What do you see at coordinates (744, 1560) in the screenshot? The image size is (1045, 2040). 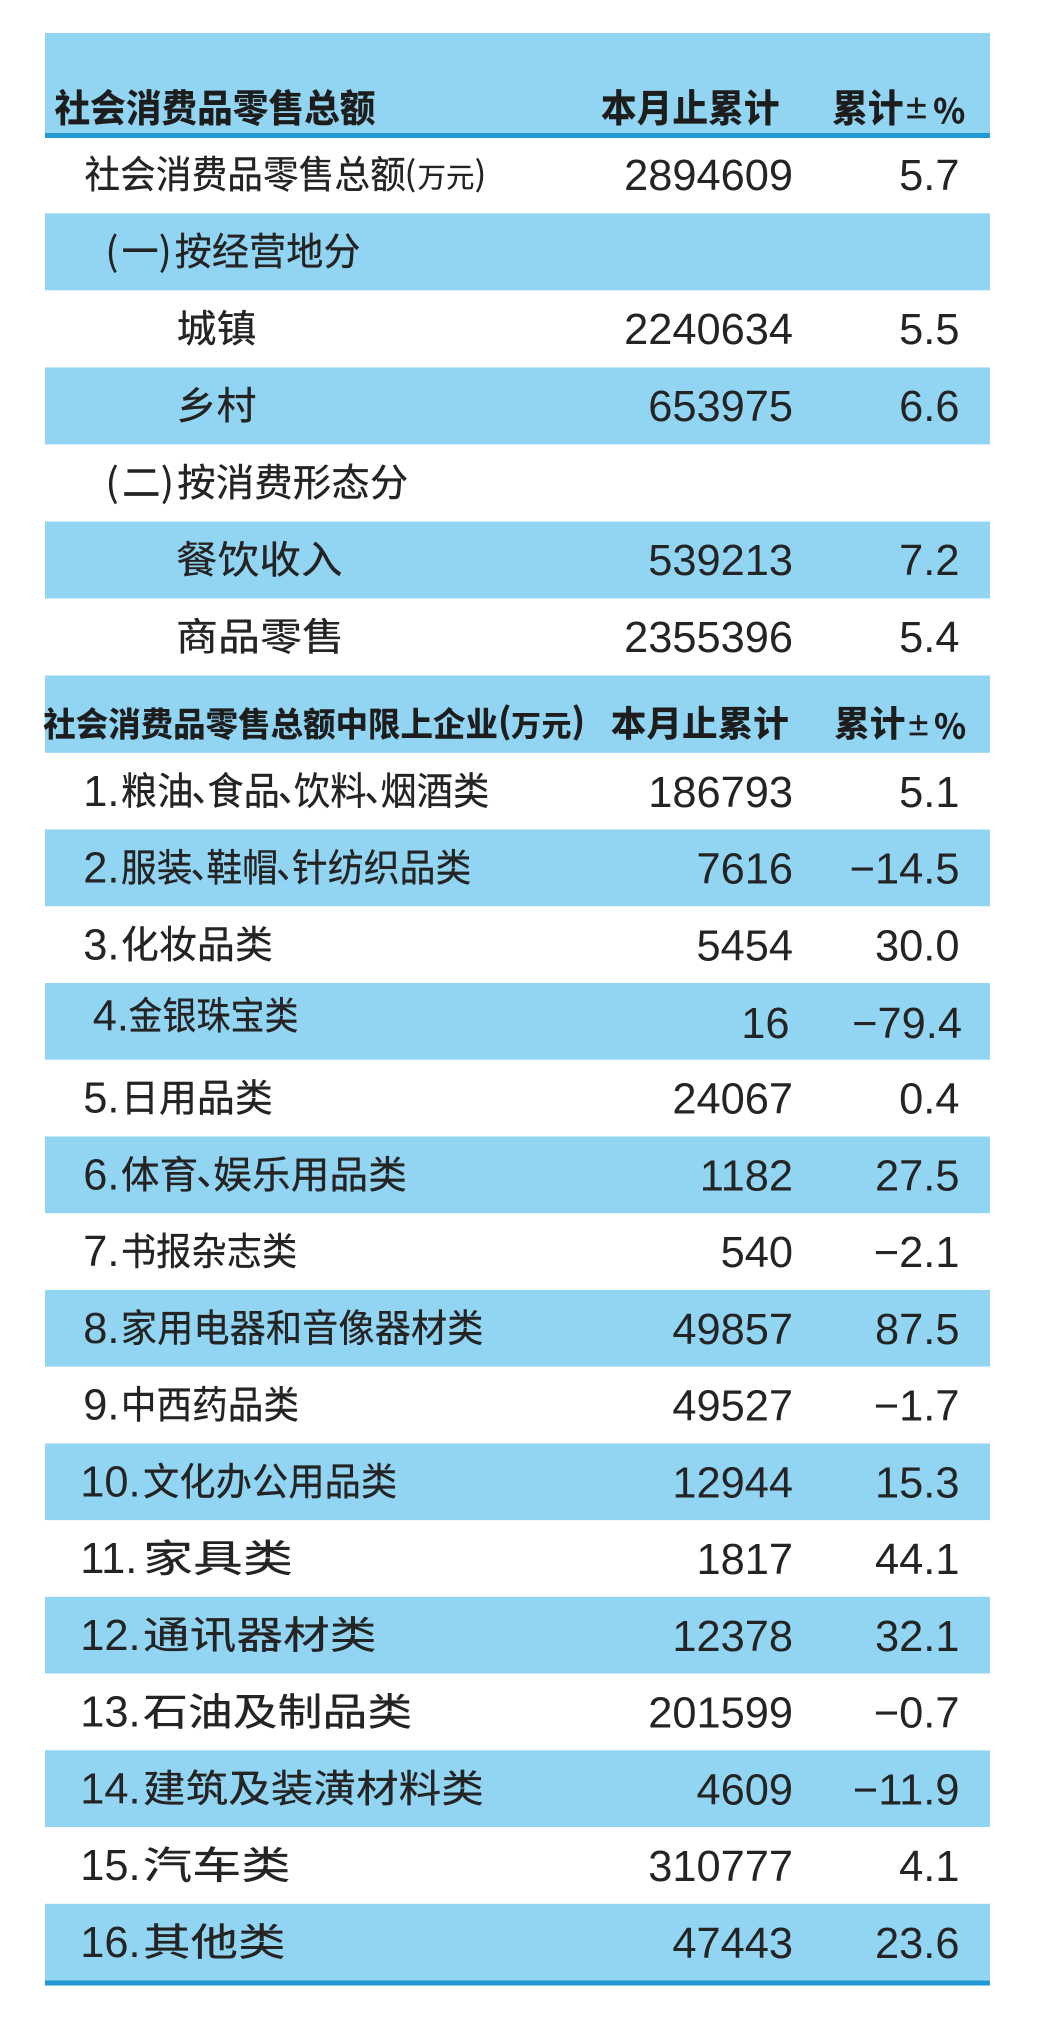 I see `svg-text: 1817` at bounding box center [744, 1560].